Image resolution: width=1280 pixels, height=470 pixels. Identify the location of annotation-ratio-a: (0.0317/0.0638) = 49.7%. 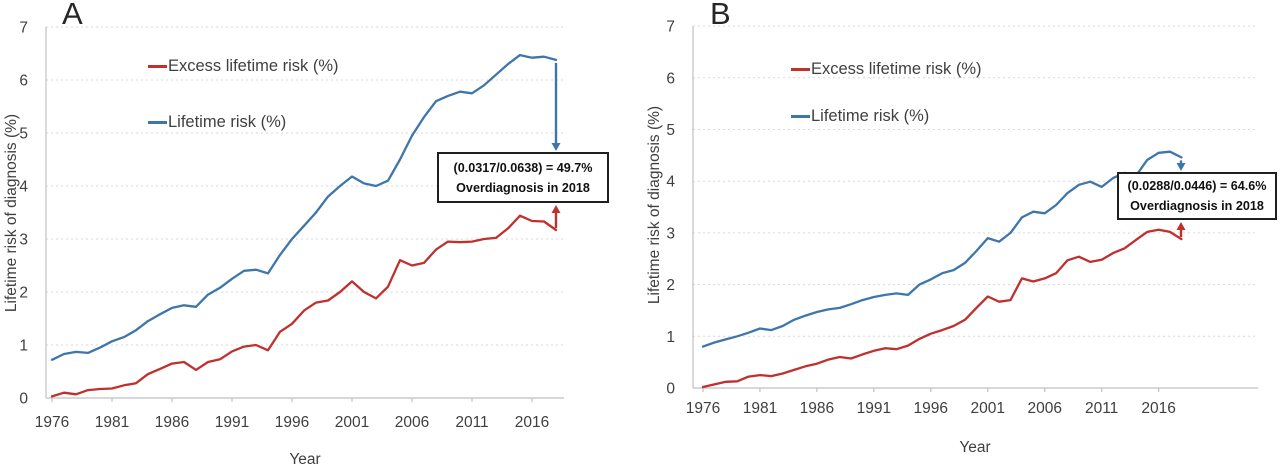
(523, 167).